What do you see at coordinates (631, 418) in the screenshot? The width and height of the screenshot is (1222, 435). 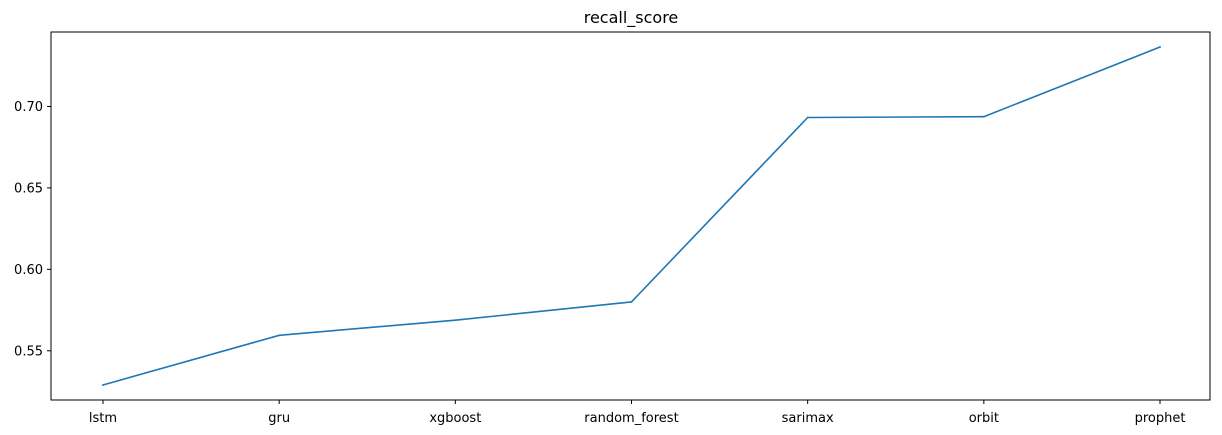 I see `x-tick-label: random_forest` at bounding box center [631, 418].